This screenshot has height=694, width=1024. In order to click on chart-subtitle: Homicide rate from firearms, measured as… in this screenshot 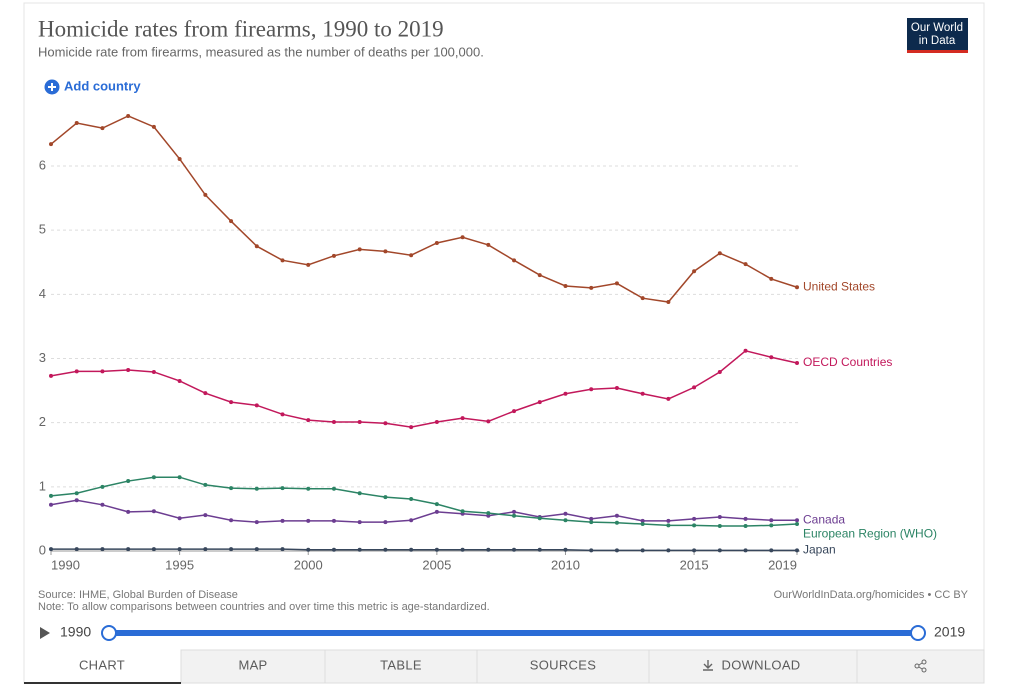, I will do `click(261, 51)`.